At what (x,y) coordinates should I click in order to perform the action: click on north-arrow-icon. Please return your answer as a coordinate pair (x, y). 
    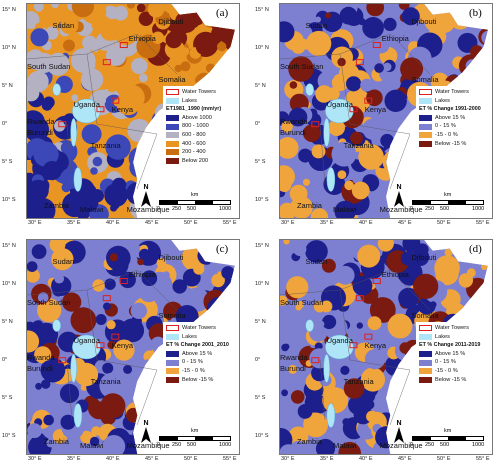
    Looking at the image, I should click on (146, 435).